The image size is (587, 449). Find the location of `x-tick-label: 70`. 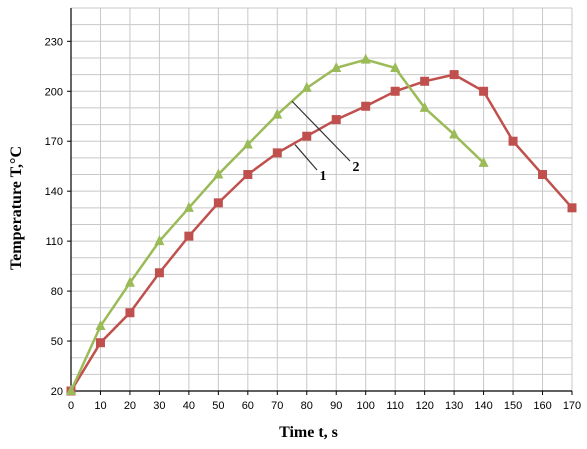

x-tick-label: 70 is located at coordinates (277, 406).